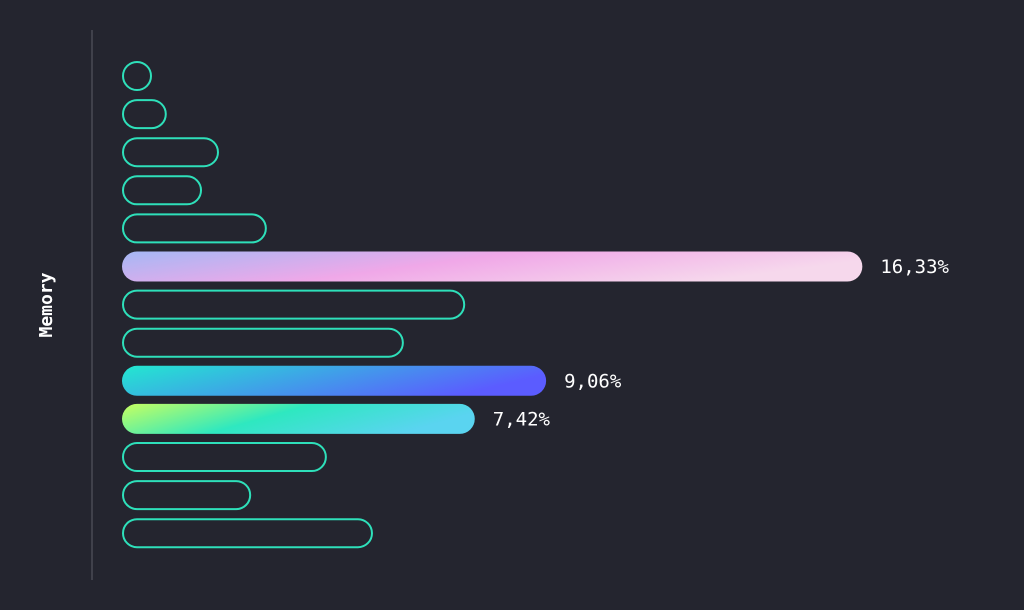  Describe the element at coordinates (914, 267) in the screenshot. I see `value-label: 16,33%` at that location.